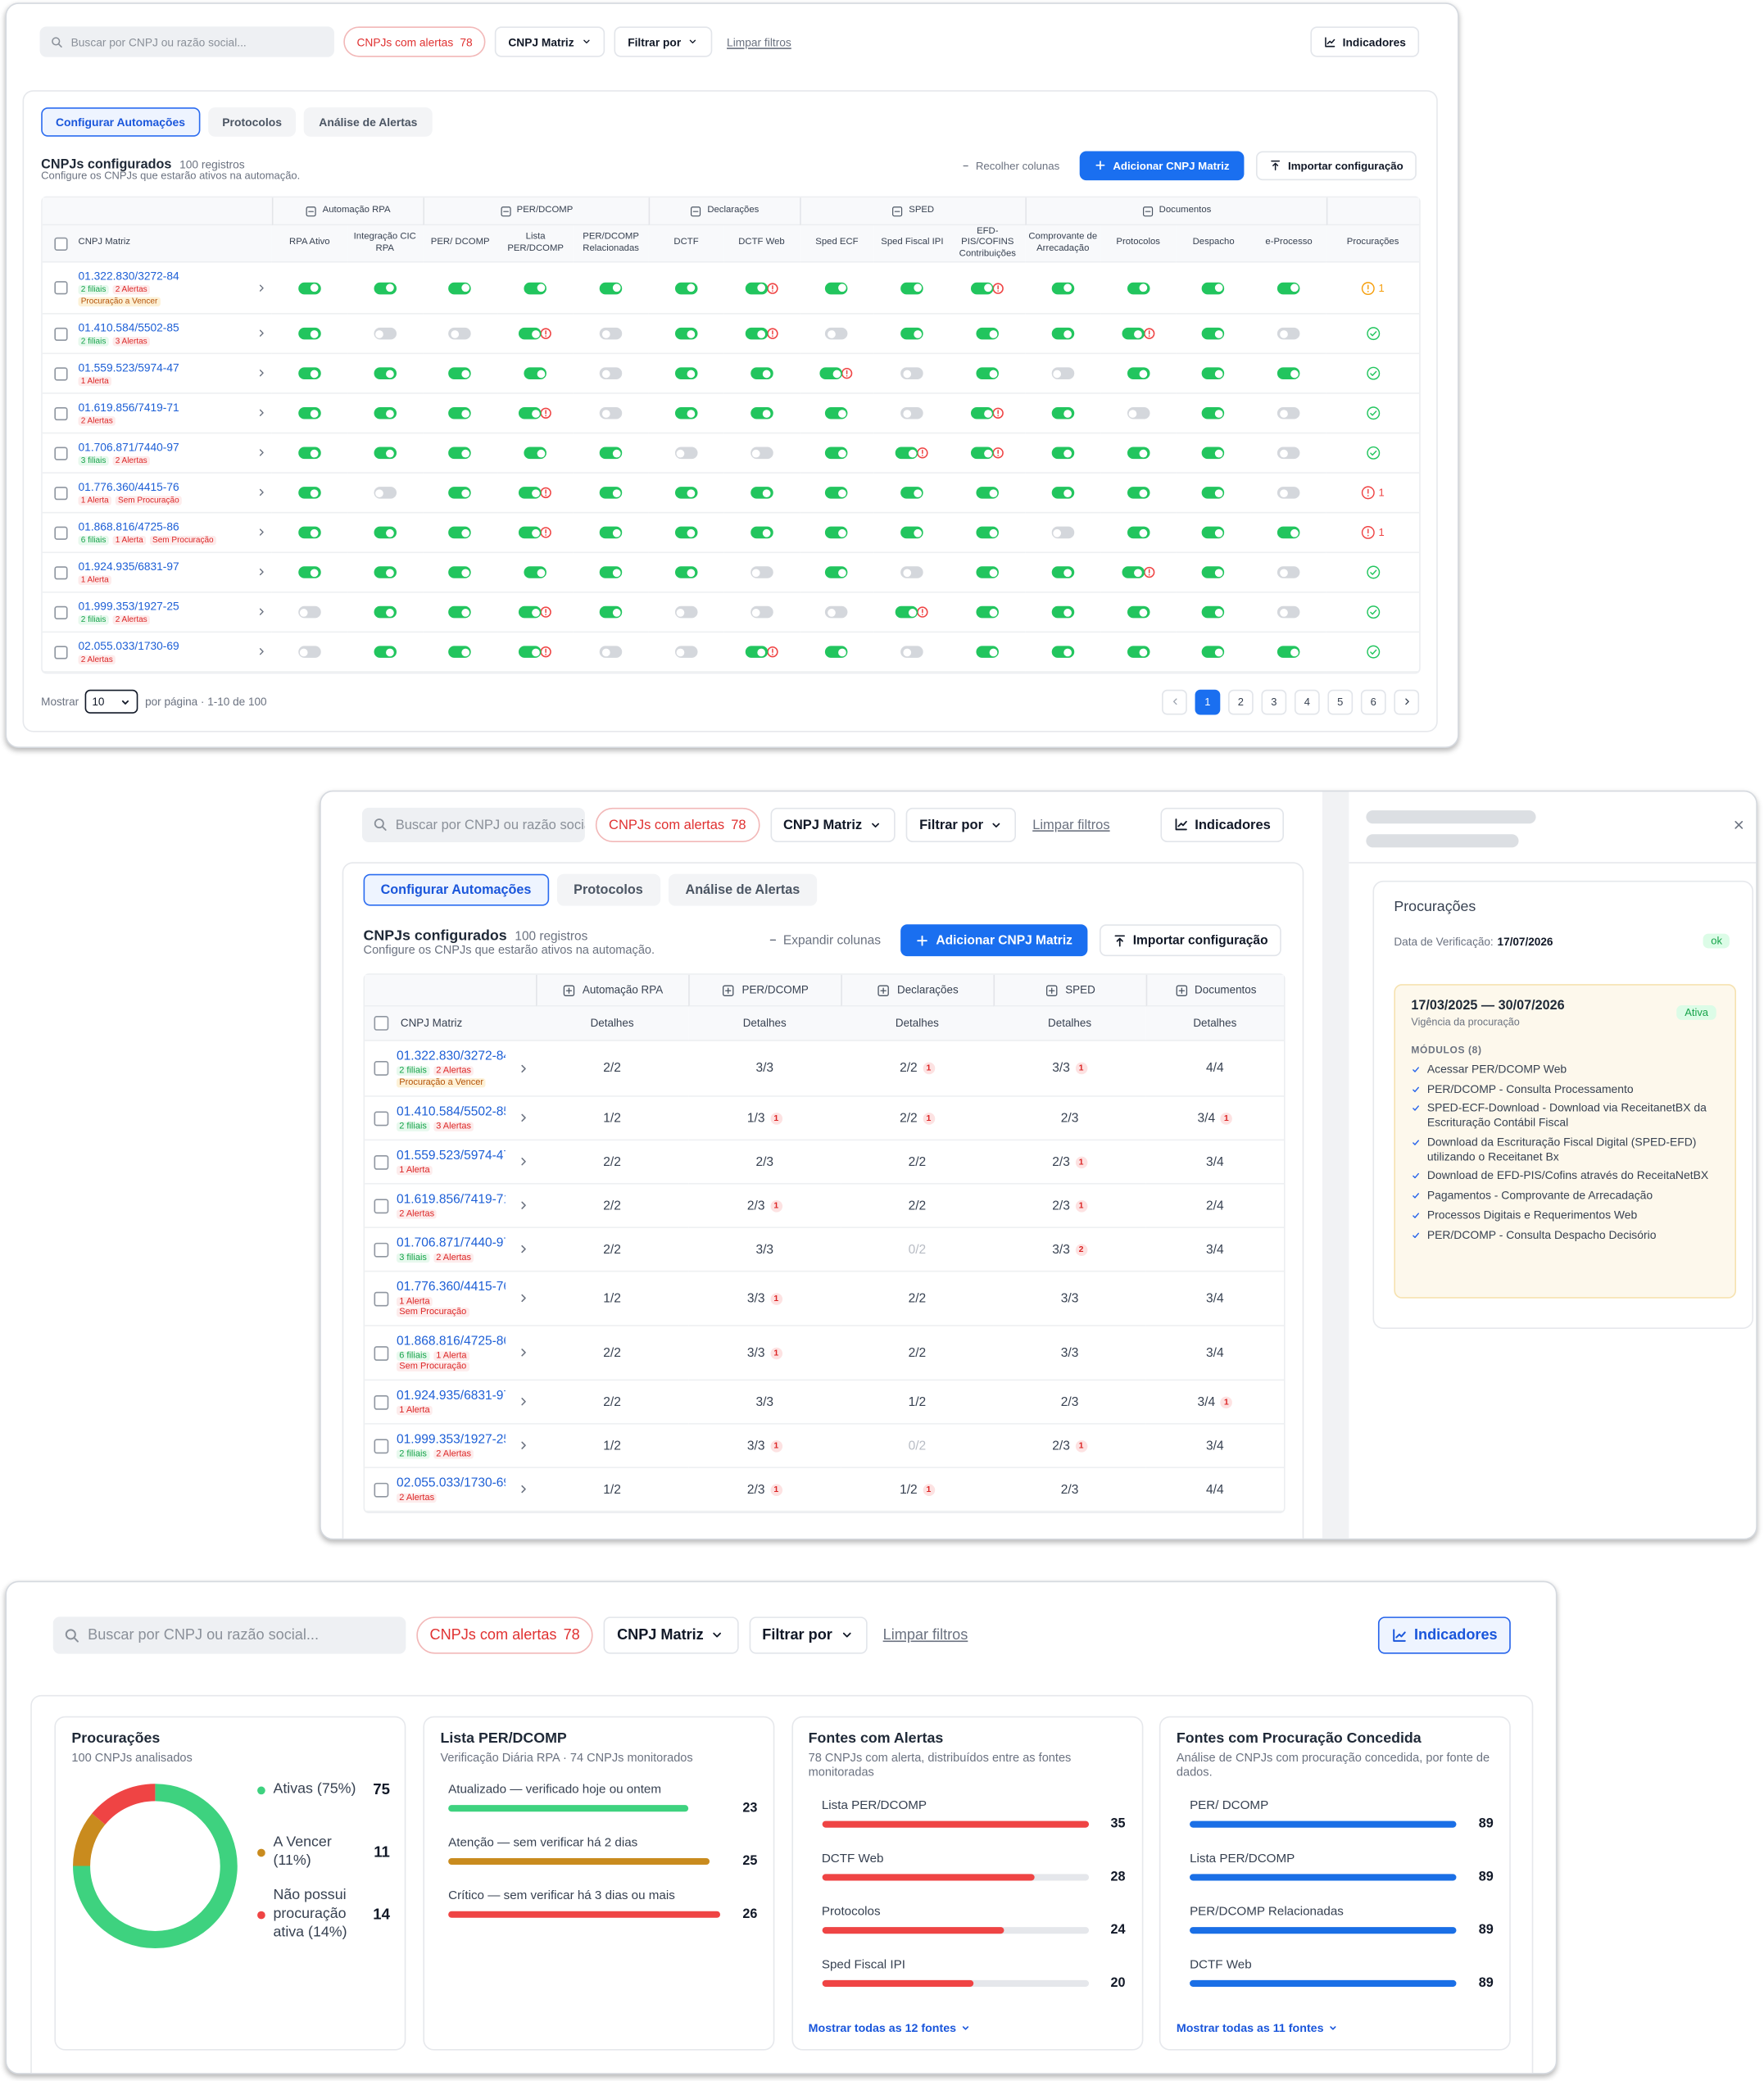  Describe the element at coordinates (452, 1155) in the screenshot. I see `cnpj-link: 01.559.523/5974-47` at that location.